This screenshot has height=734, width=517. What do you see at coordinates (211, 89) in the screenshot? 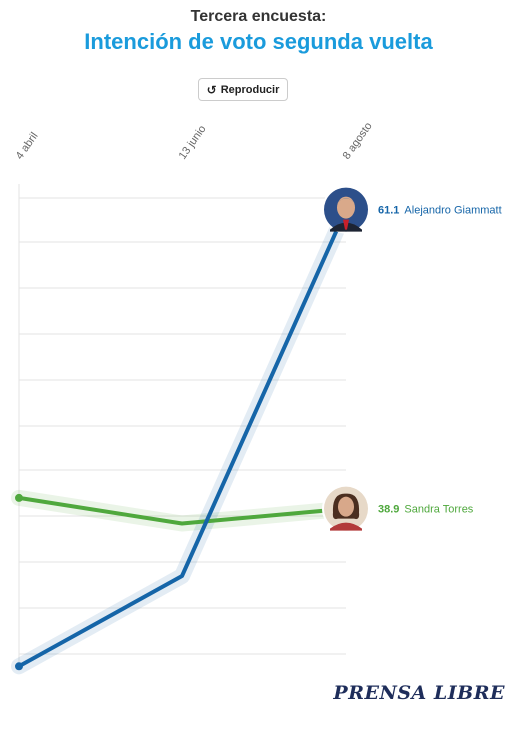
I see `replay-icon: ↺` at bounding box center [211, 89].